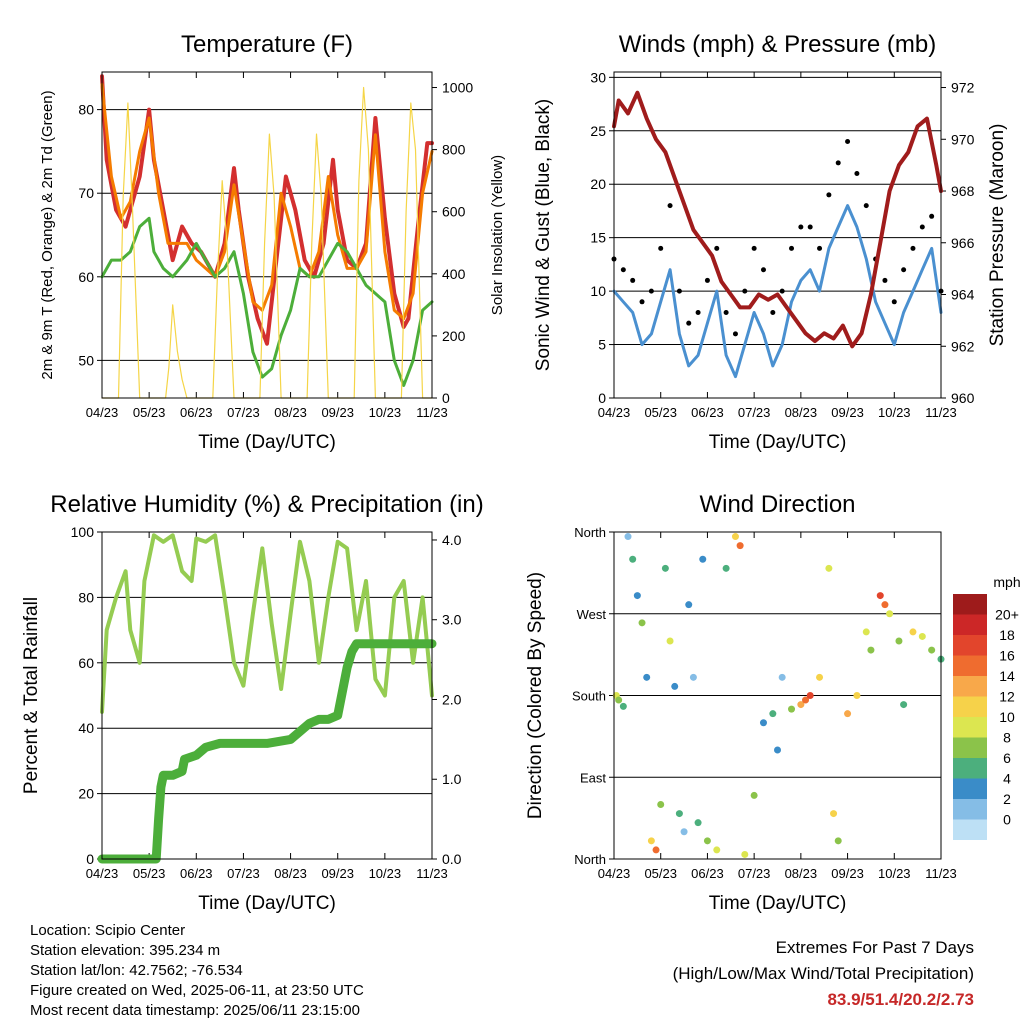  Describe the element at coordinates (598, 184) in the screenshot. I see `panel1-y-tick-label: 20` at that location.